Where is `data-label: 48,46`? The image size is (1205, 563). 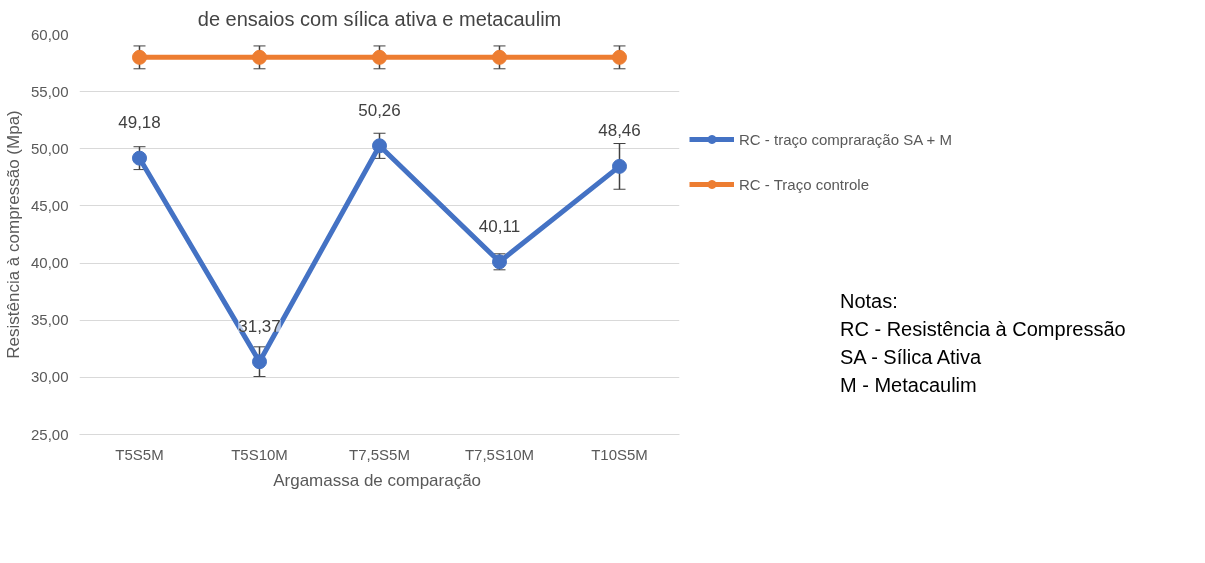
data-label: 48,46 is located at coordinates (619, 131).